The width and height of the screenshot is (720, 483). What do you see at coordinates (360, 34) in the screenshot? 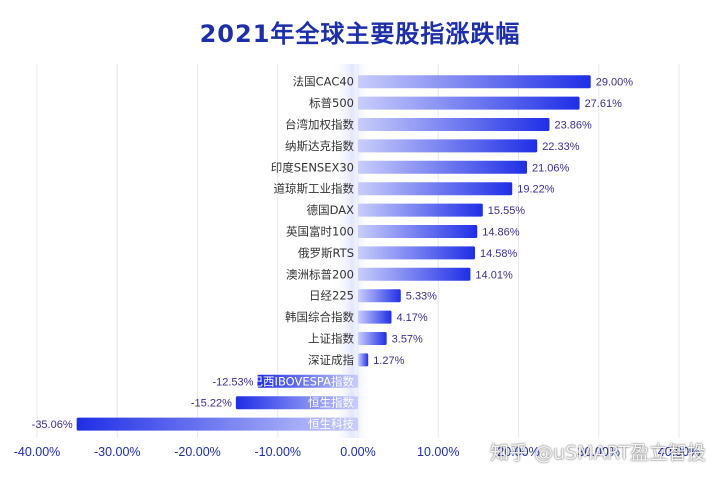
I see `chart-title: 2021年全球主要股指涨跌幅` at bounding box center [360, 34].